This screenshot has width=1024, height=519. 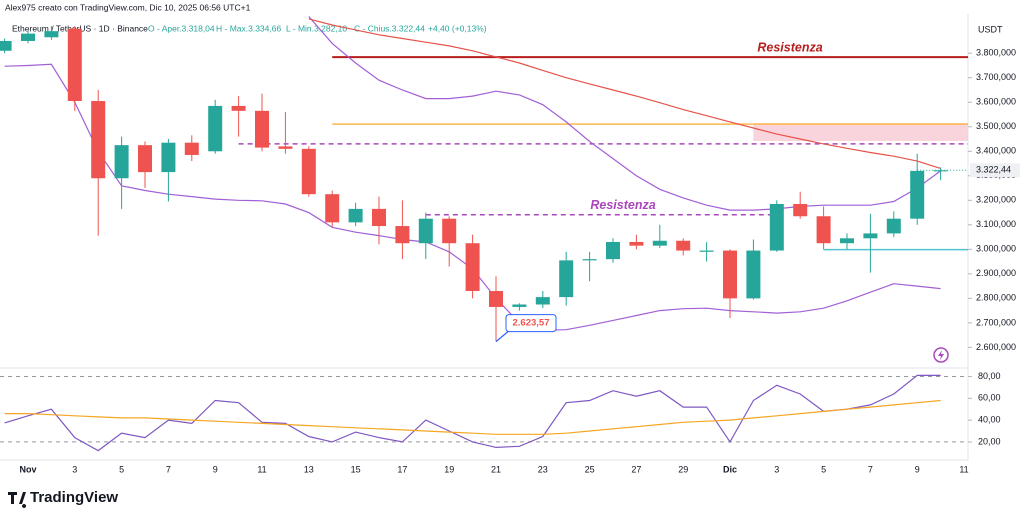 I want to click on callout-label: 2.623,57, so click(x=531, y=323).